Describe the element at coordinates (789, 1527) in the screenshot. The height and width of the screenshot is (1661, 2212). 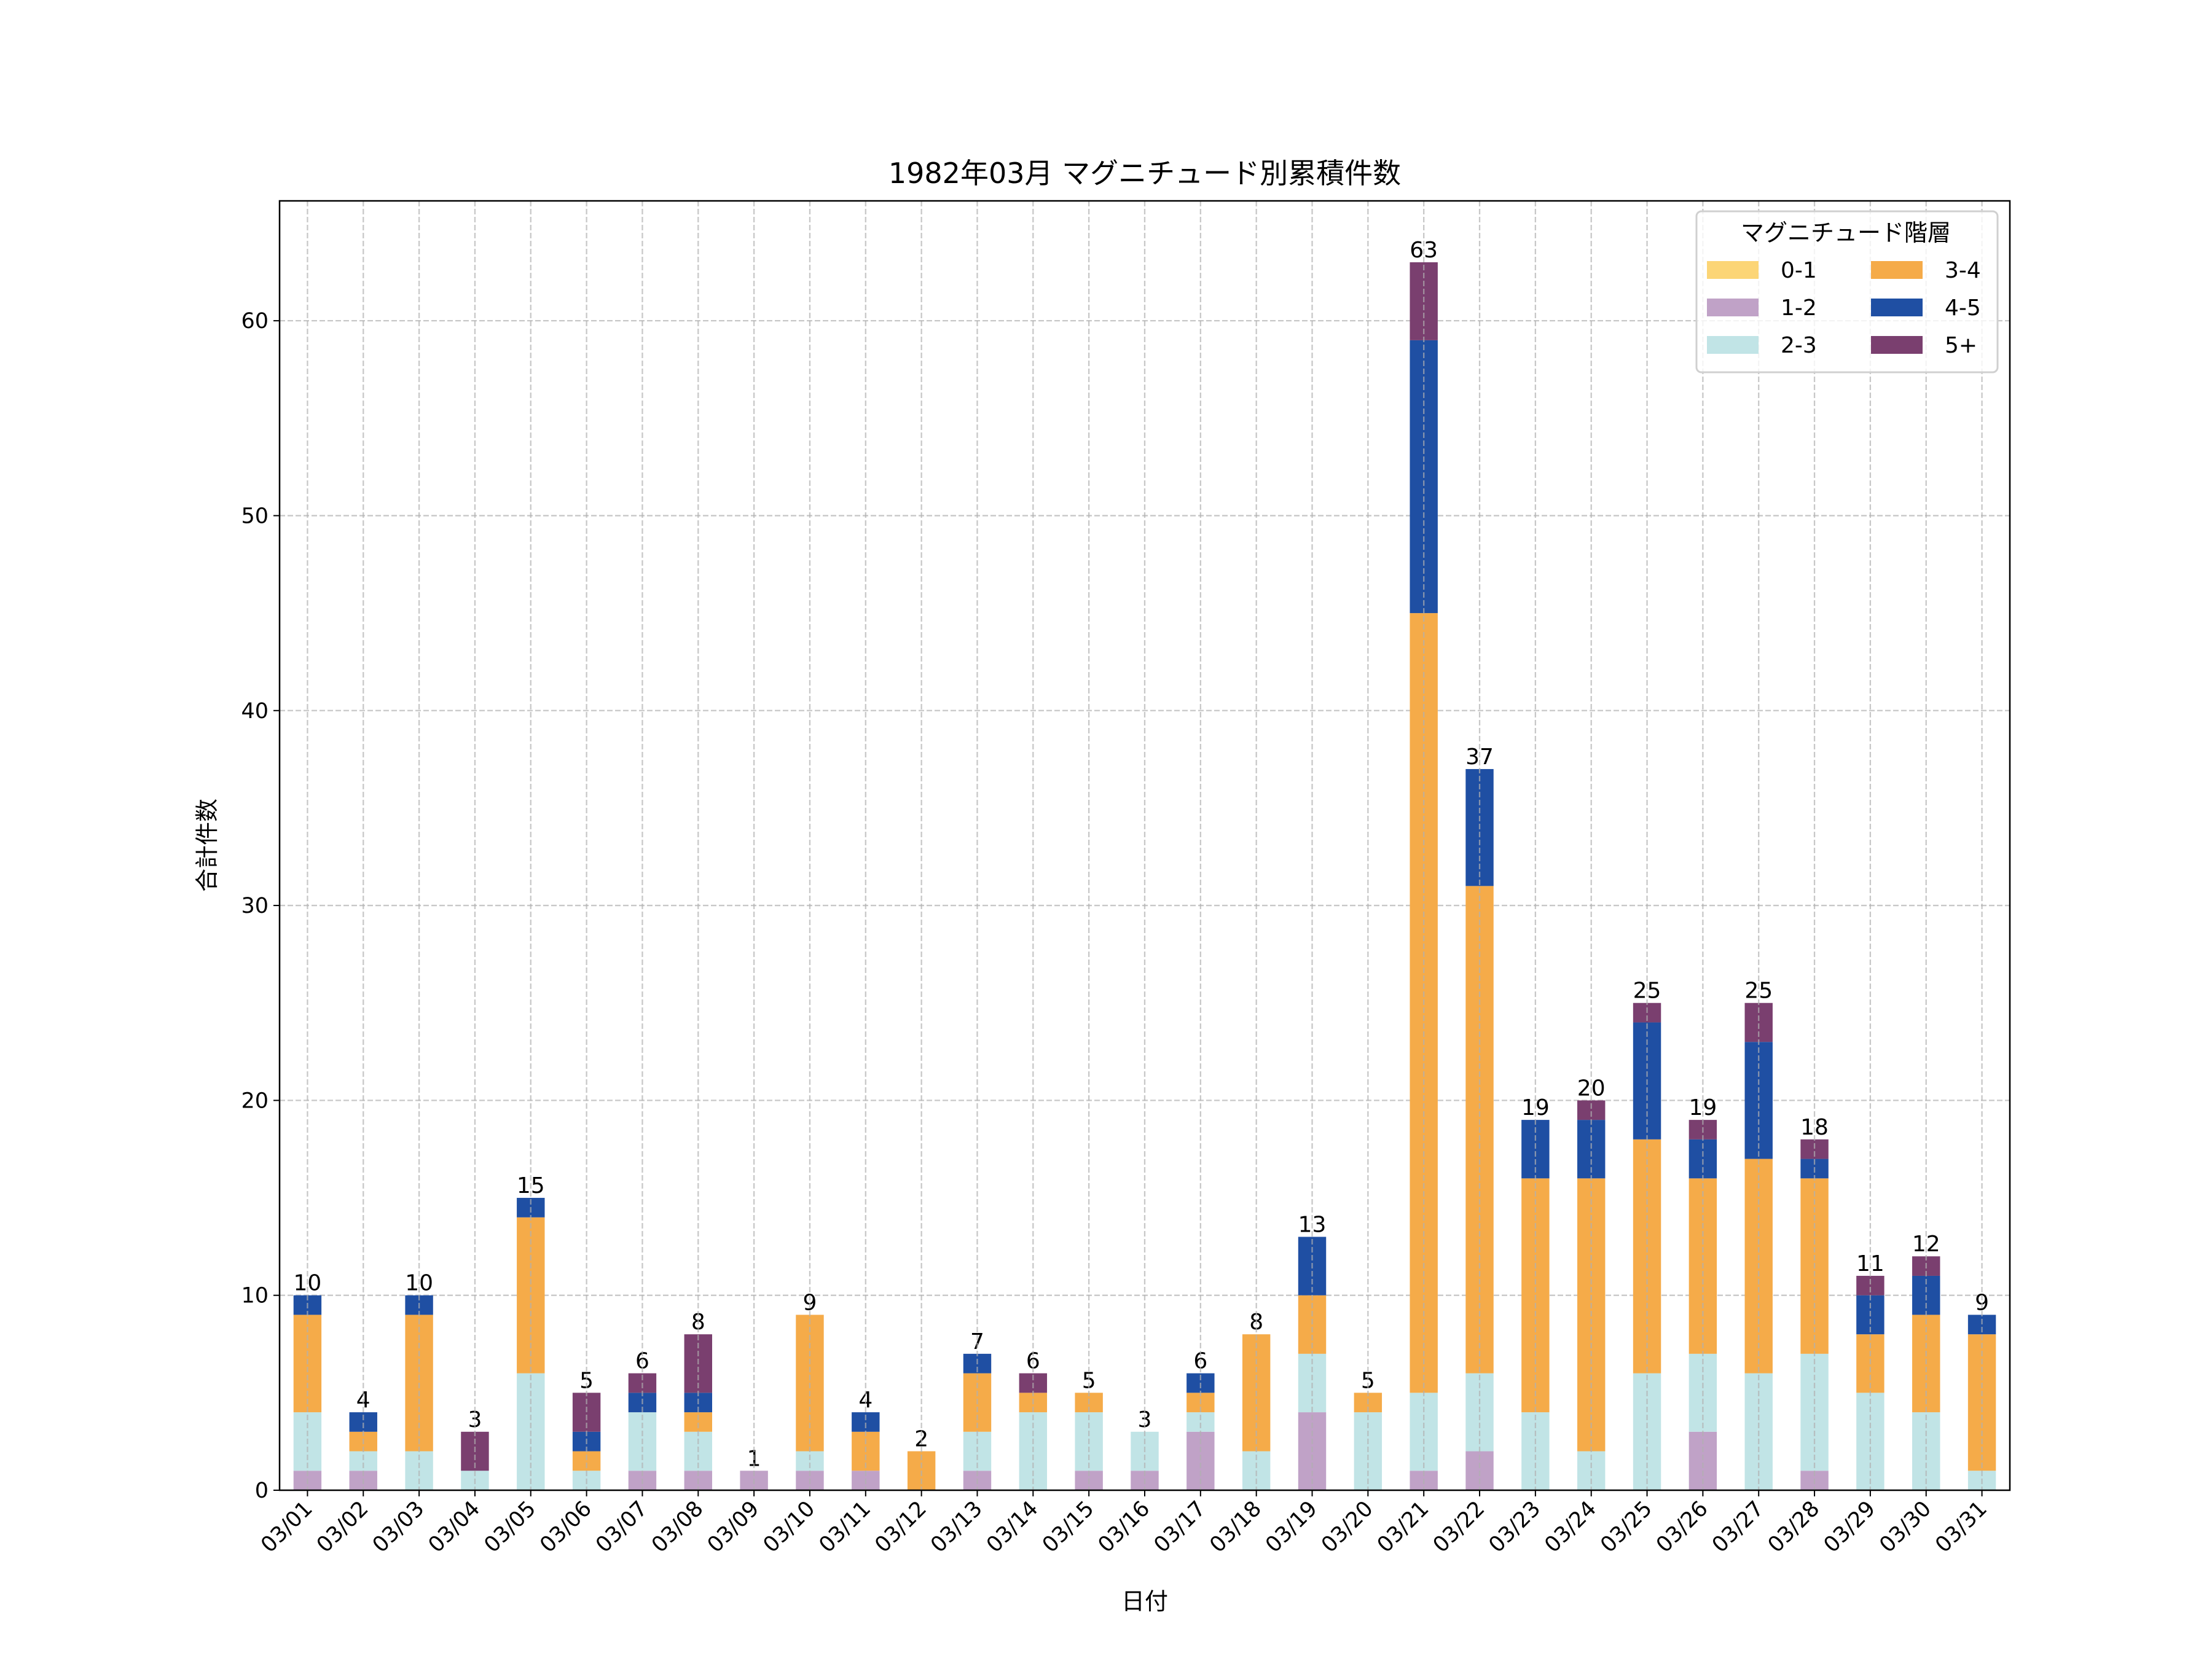
I see `x-tick-label: 03/10` at that location.